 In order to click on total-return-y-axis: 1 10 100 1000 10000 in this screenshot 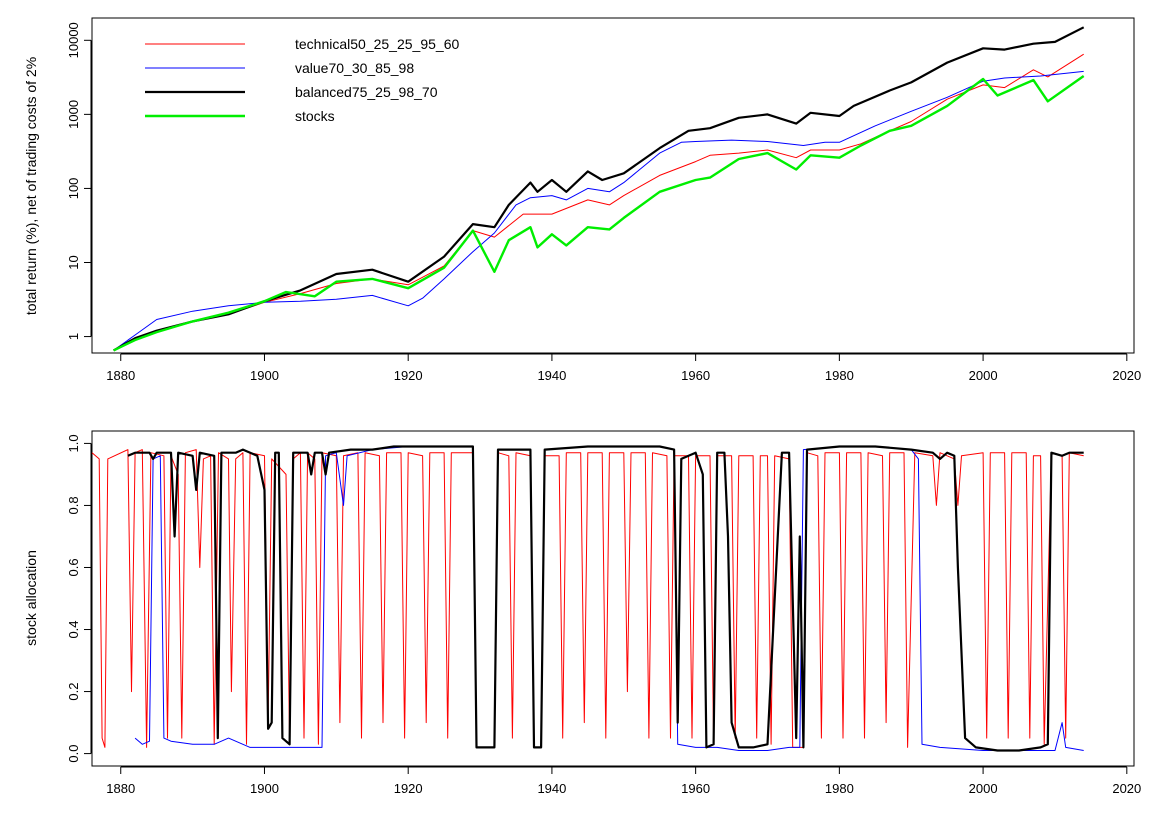, I will do `click(79, 181)`.